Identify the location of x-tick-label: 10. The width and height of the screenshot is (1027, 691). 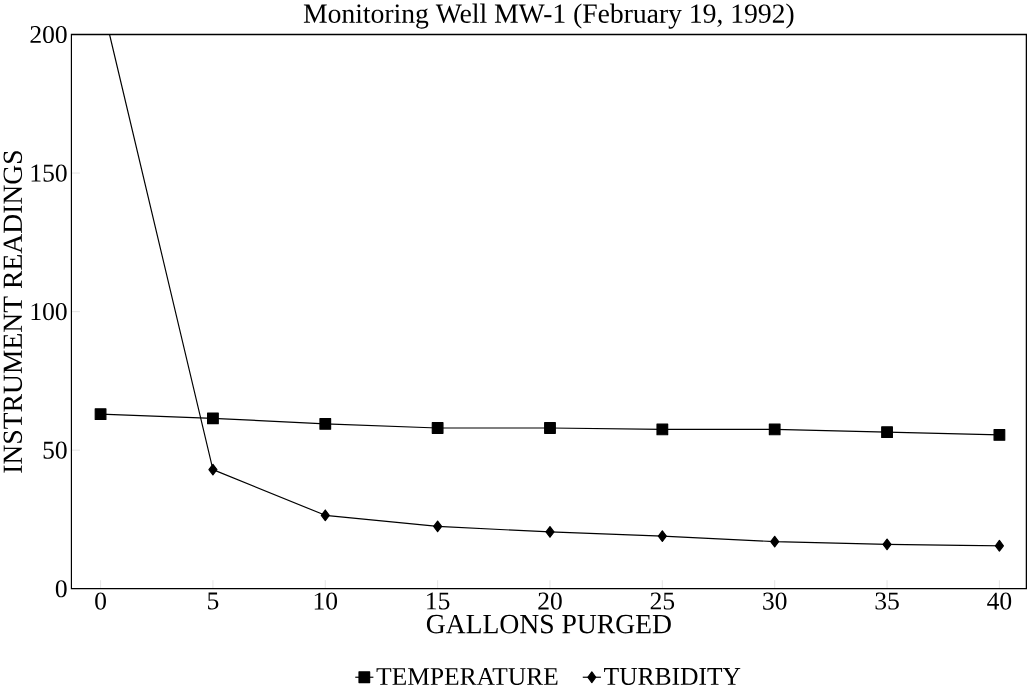
(326, 601).